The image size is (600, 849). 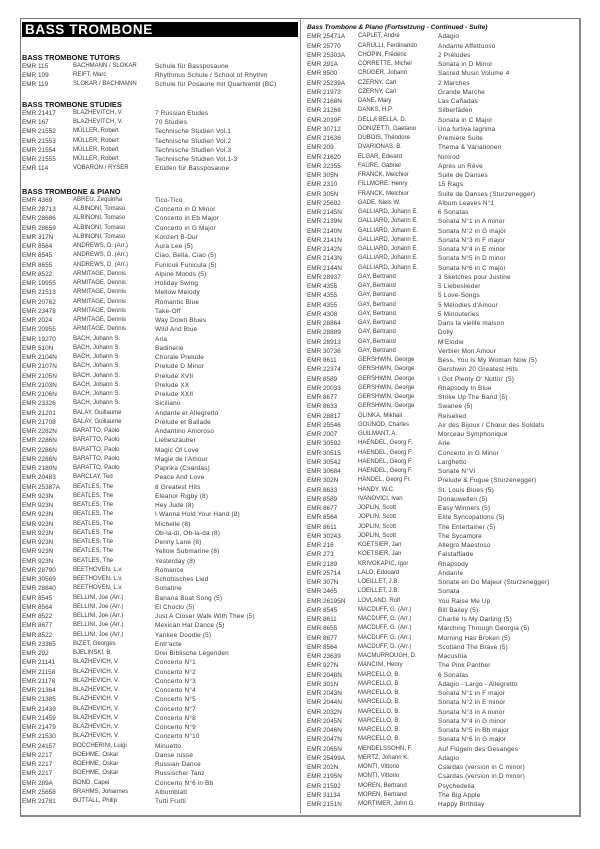 I want to click on entry-work: Prelude XVII, so click(x=174, y=376).